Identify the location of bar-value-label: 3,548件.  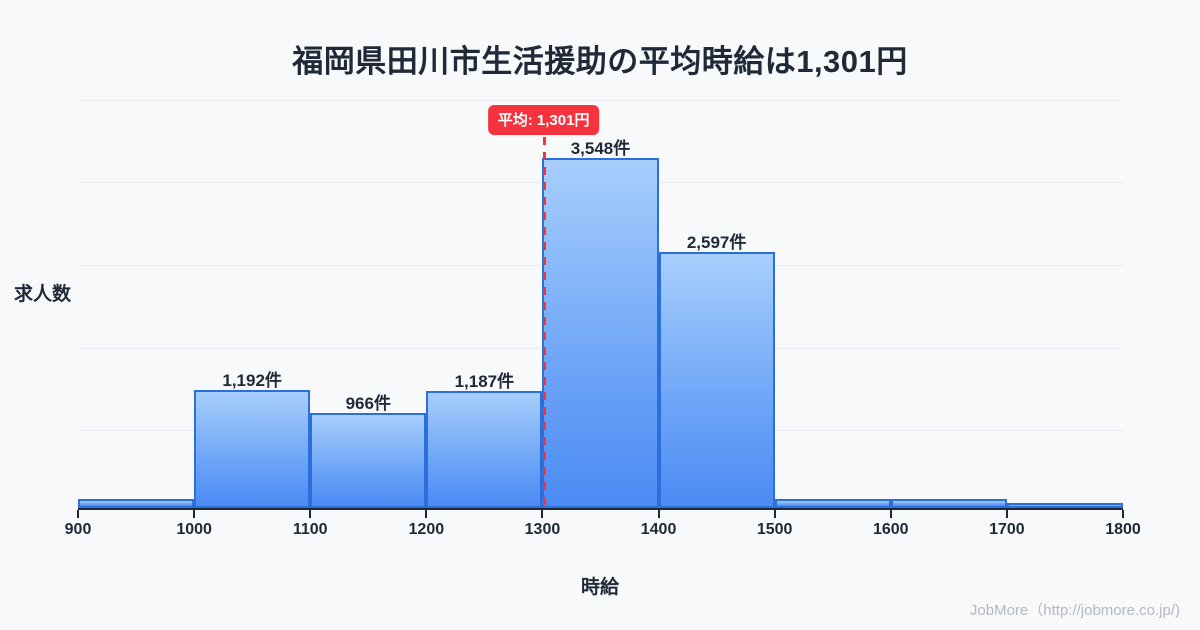
(600, 148).